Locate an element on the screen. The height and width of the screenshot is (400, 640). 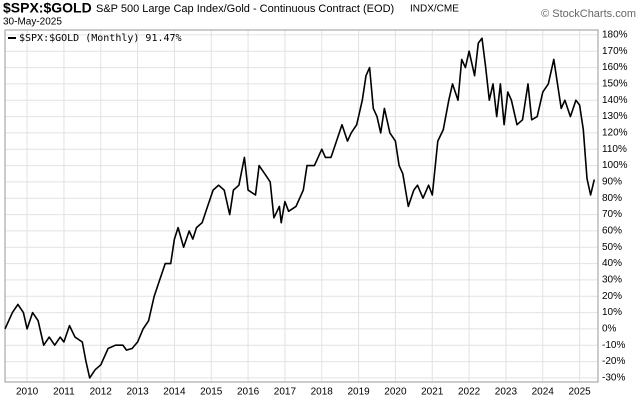
y-tick-label: 80% is located at coordinates (612, 198).